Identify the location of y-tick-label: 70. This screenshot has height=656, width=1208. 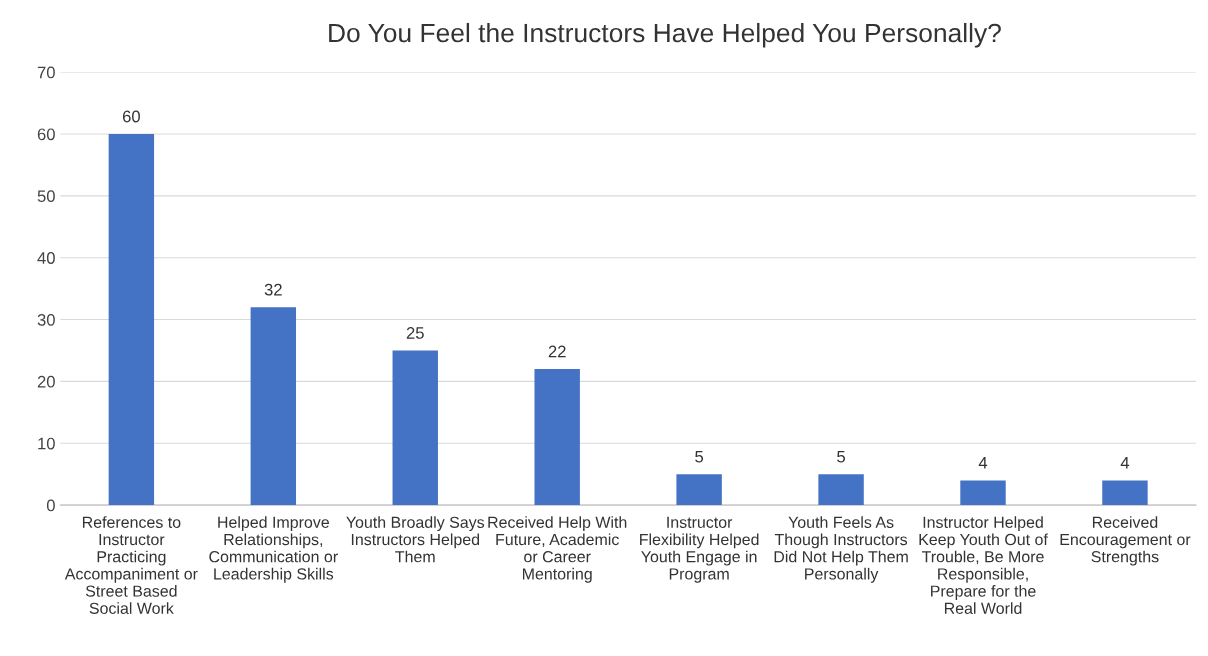
(46, 72).